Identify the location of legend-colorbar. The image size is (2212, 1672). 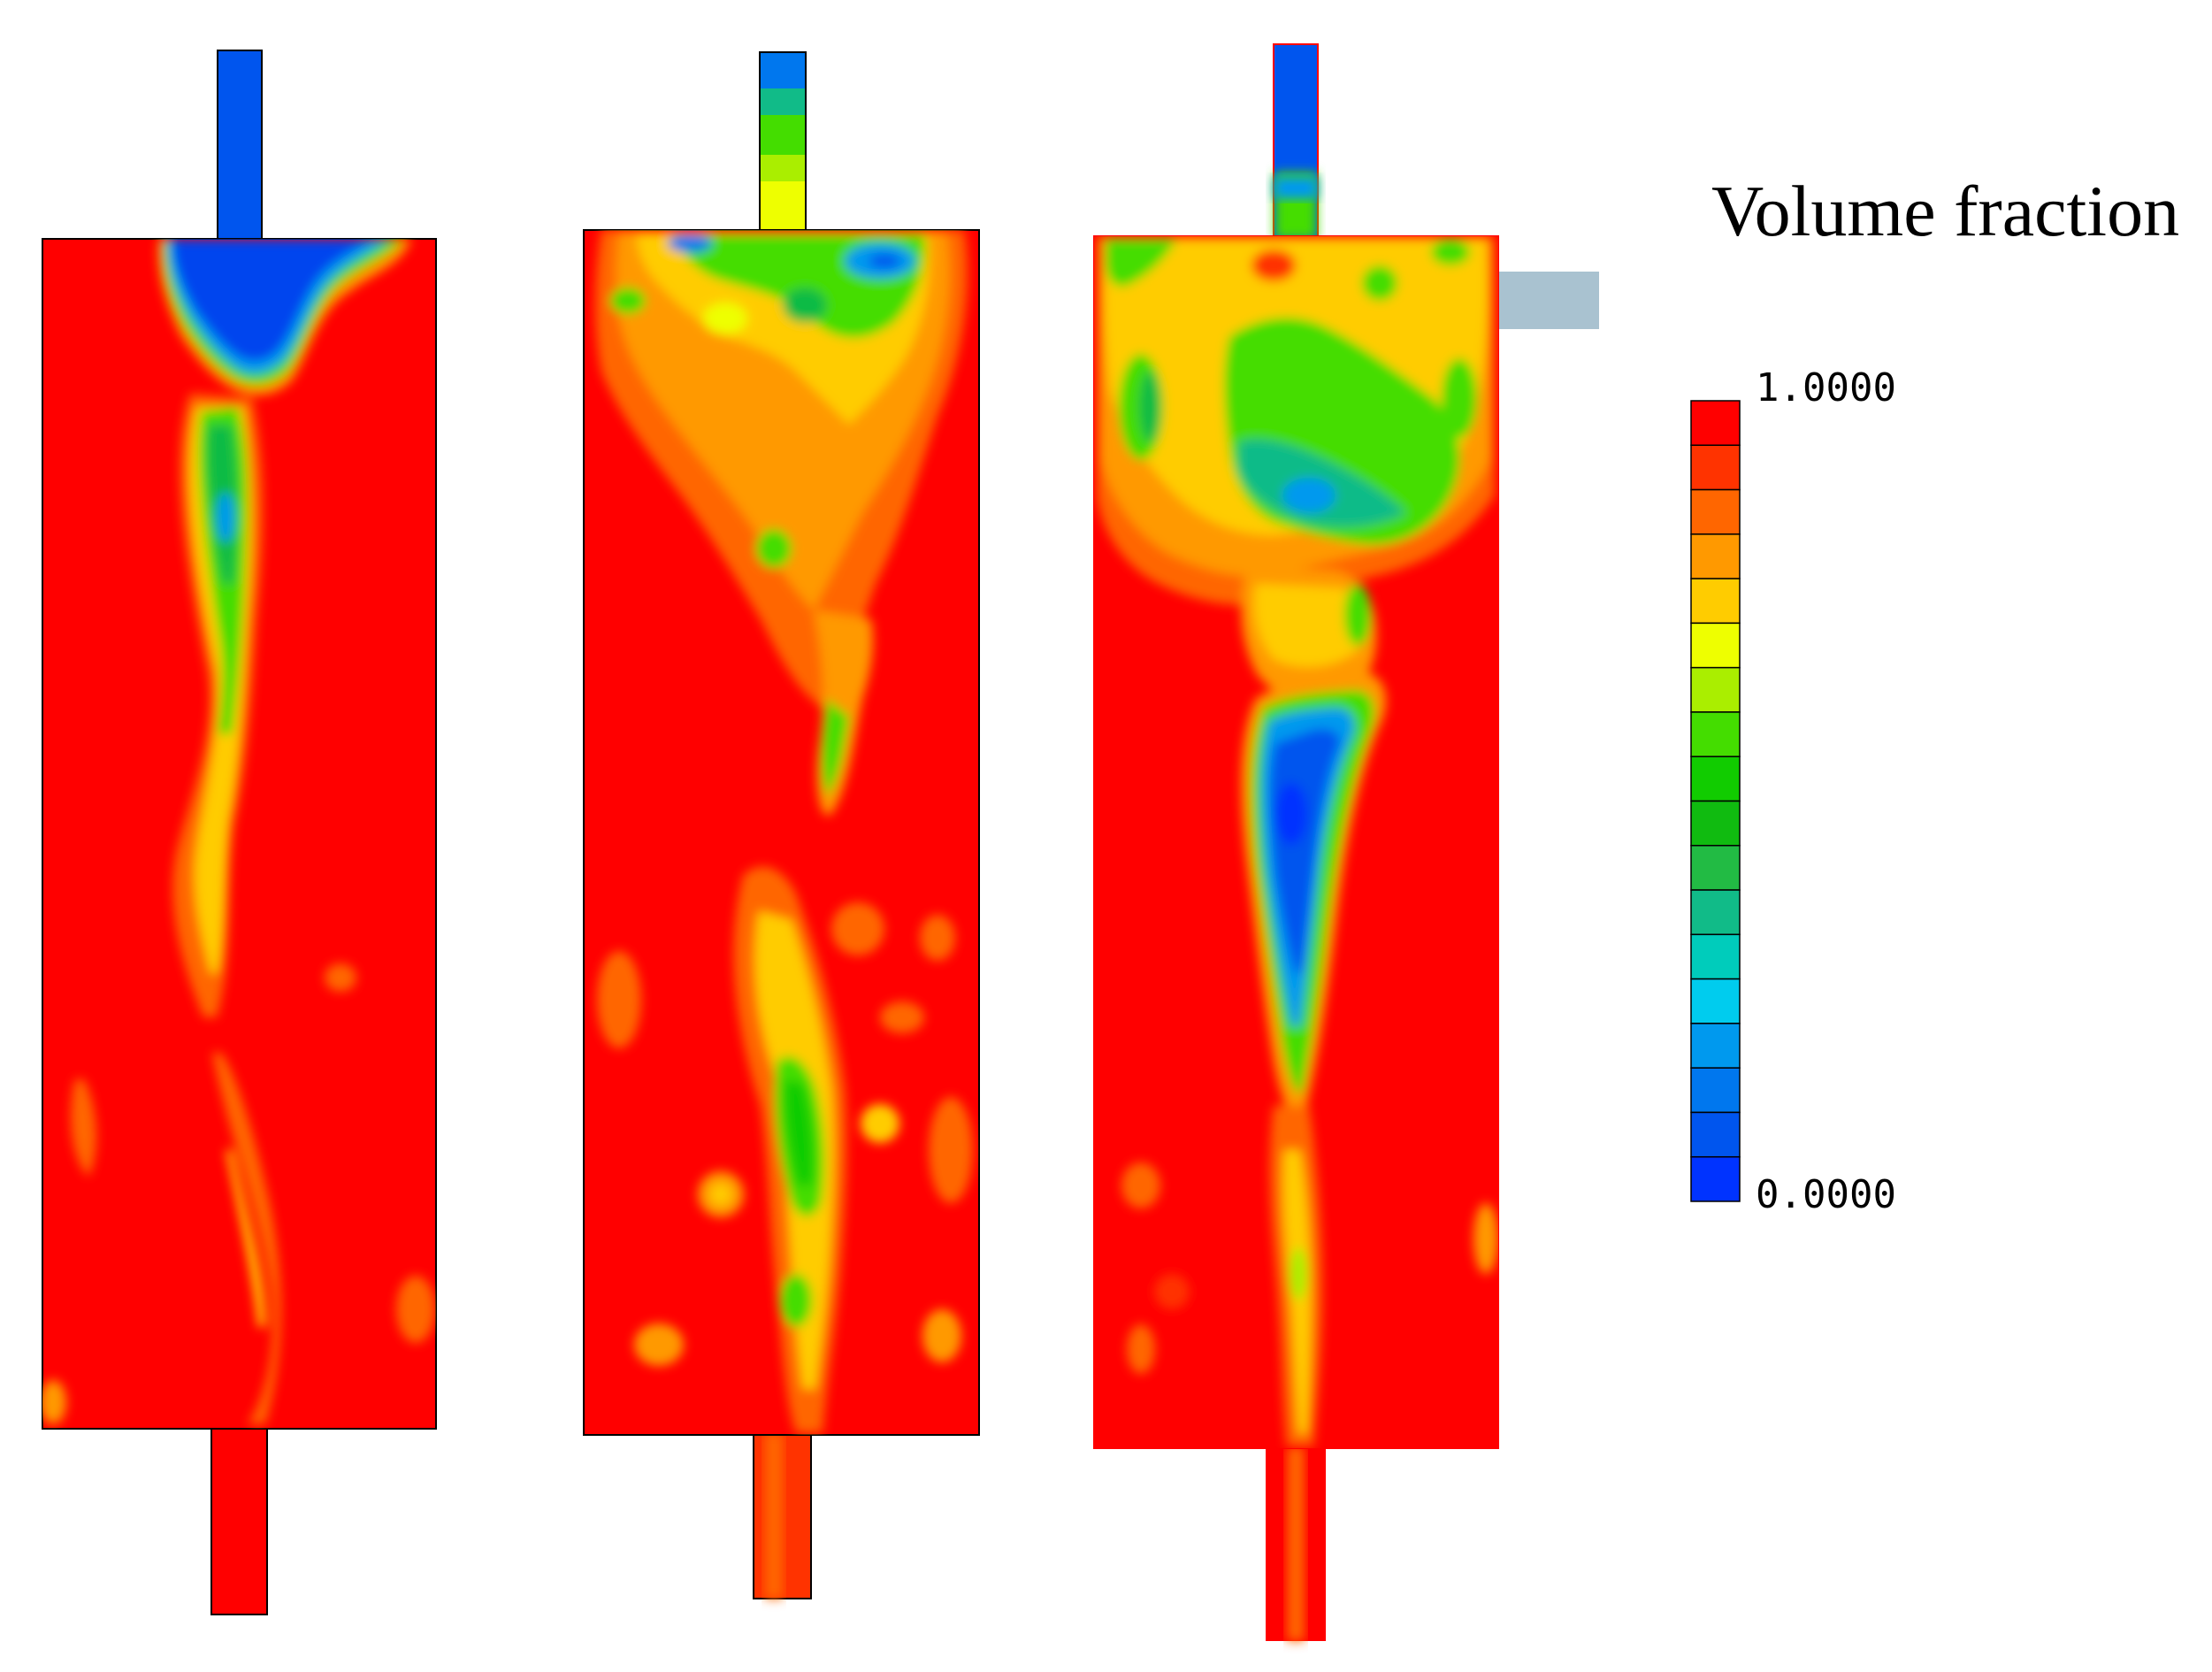
(1715, 801).